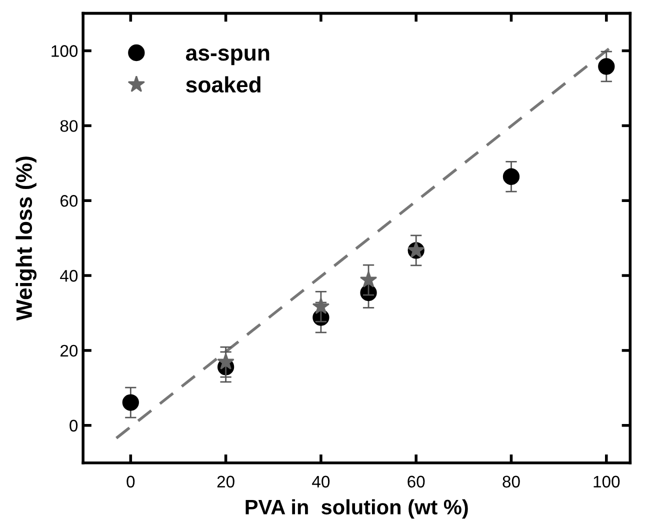 The width and height of the screenshot is (649, 532). What do you see at coordinates (69, 350) in the screenshot?
I see `y-tick-label: 20` at bounding box center [69, 350].